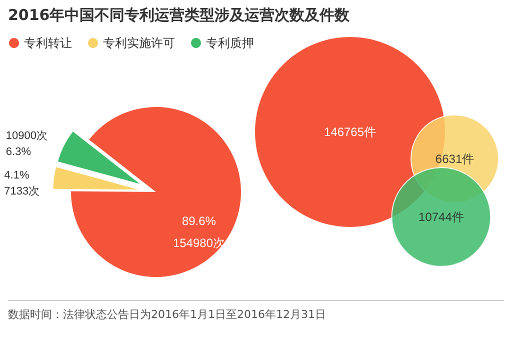  Describe the element at coordinates (139, 43) in the screenshot. I see `legend-label: 专利实施许可` at that location.